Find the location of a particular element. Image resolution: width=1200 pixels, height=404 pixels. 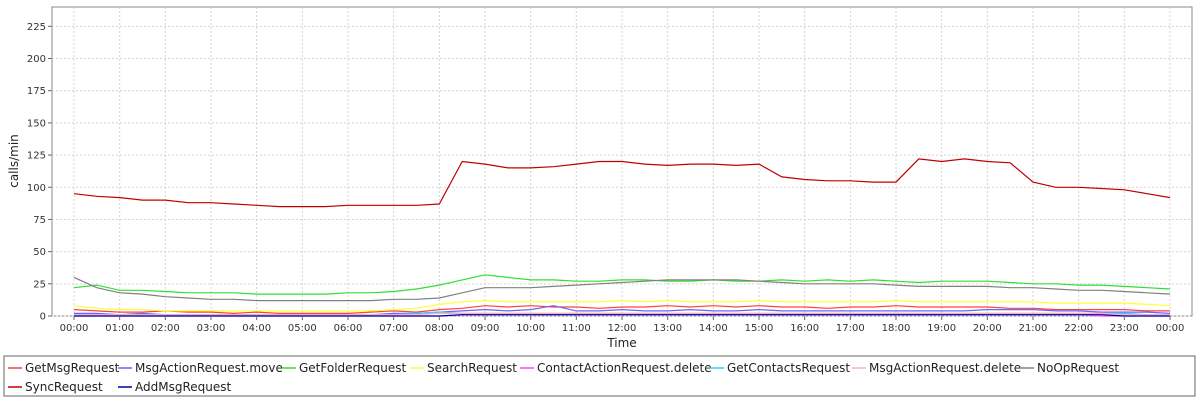

x-tick-label: 12:00 is located at coordinates (622, 328).